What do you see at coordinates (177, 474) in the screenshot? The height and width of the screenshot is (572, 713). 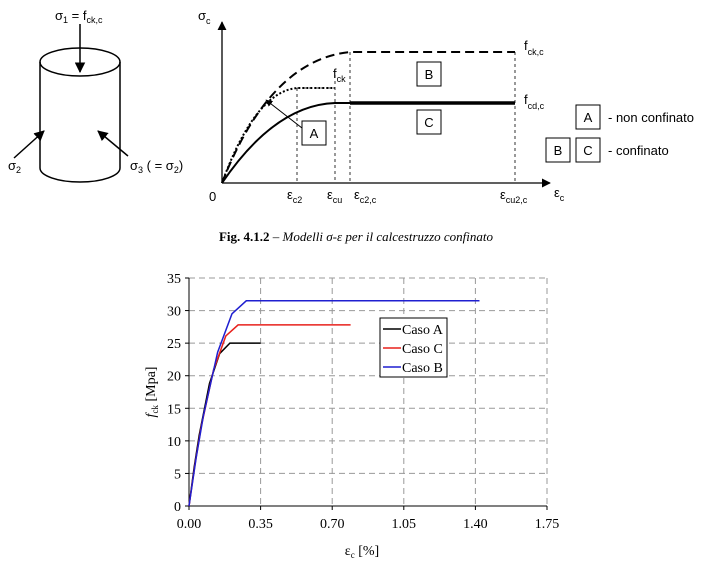 I see `y-tick-label: 5` at bounding box center [177, 474].